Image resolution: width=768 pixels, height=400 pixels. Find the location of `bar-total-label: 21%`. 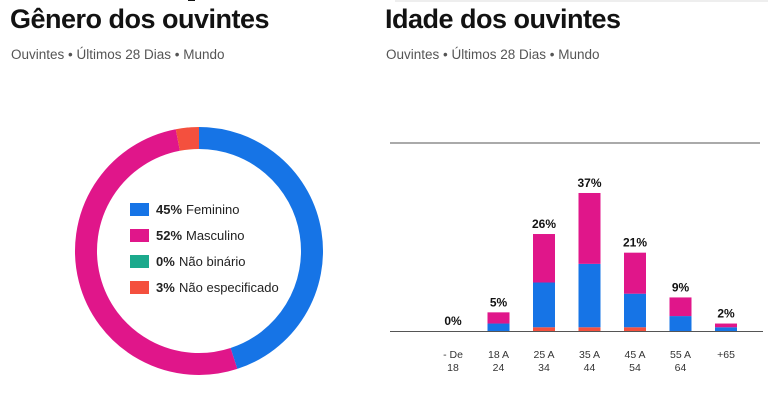

bar-total-label: 21% is located at coordinates (635, 243).